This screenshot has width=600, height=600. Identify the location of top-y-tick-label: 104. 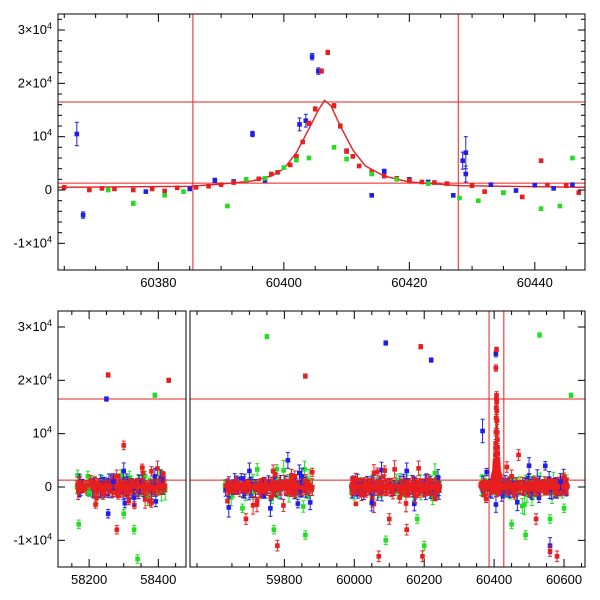
(42, 136).